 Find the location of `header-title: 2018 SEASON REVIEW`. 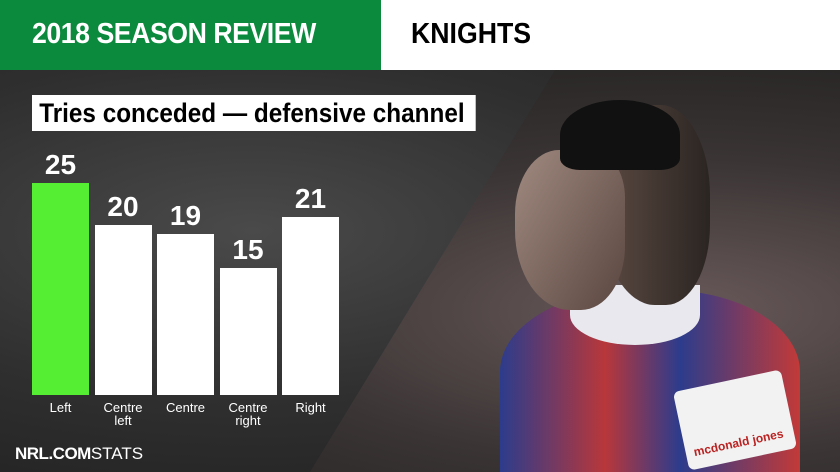

header-title: 2018 SEASON REVIEW is located at coordinates (174, 34).